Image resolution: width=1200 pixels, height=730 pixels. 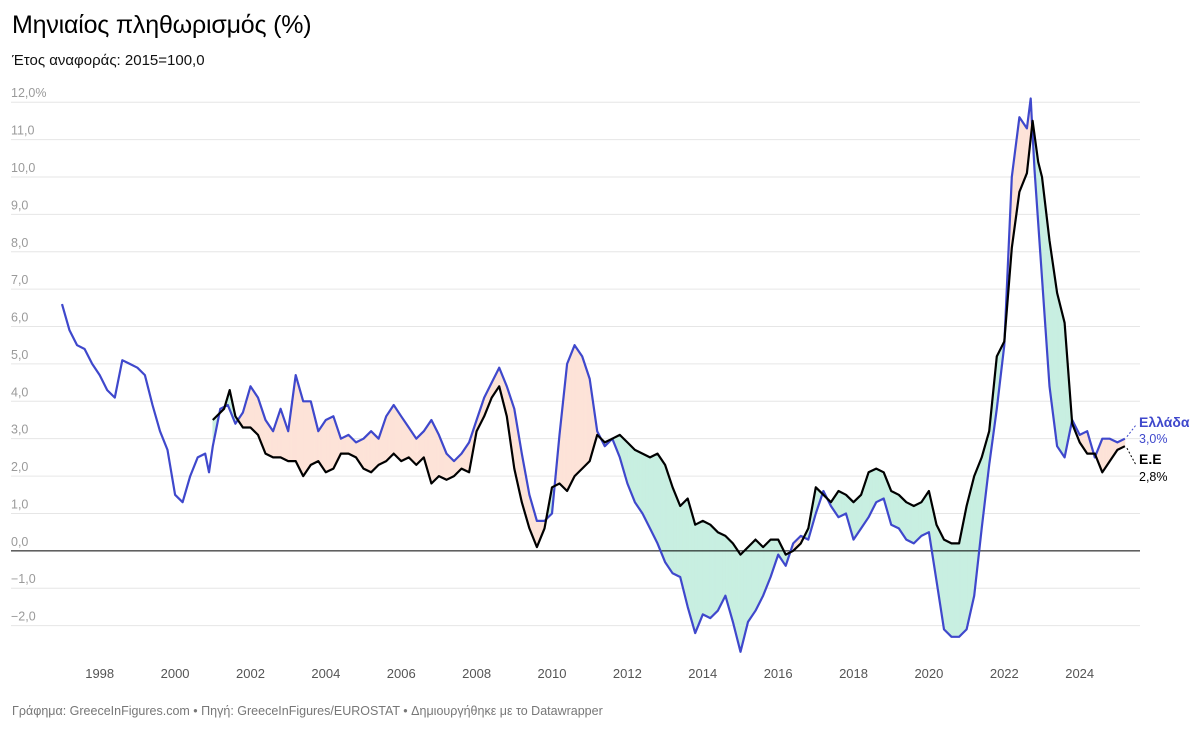 I want to click on y-tick-label: 8,0, so click(x=19, y=243).